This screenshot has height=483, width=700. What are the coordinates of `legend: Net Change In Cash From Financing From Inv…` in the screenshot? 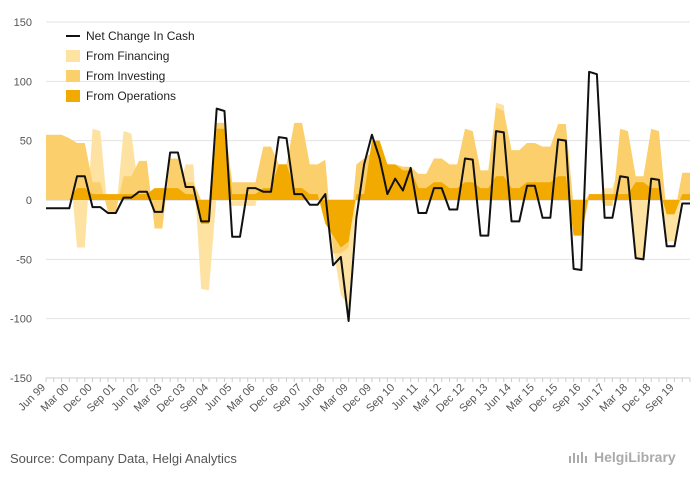 It's located at (130, 66).